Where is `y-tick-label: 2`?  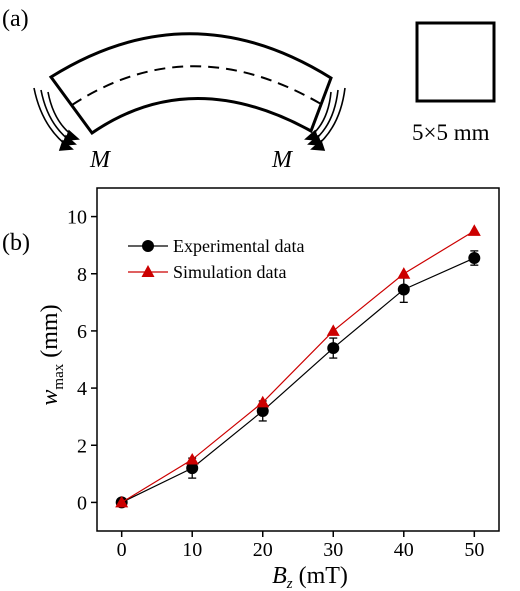
y-tick-label: 2 is located at coordinates (82, 446).